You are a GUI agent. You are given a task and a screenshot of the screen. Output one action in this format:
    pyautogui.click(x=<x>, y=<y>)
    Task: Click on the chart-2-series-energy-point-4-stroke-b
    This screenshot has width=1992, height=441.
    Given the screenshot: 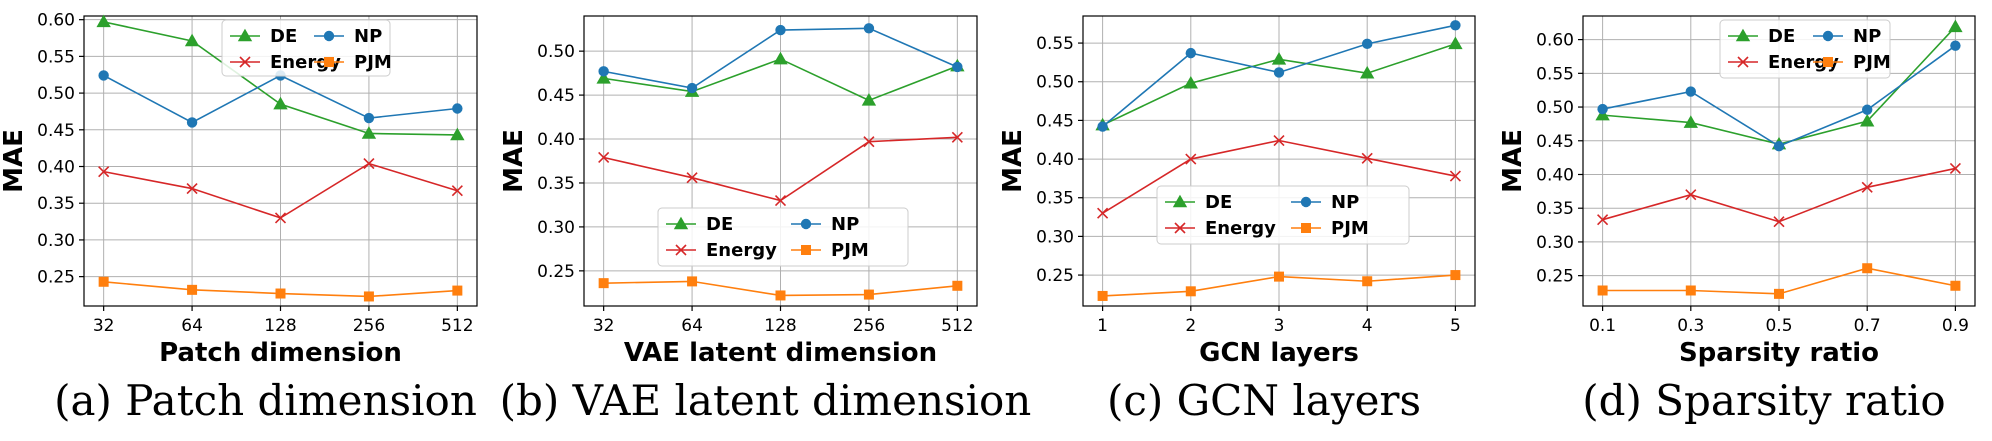 What is the action you would take?
    pyautogui.click(x=957, y=137)
    